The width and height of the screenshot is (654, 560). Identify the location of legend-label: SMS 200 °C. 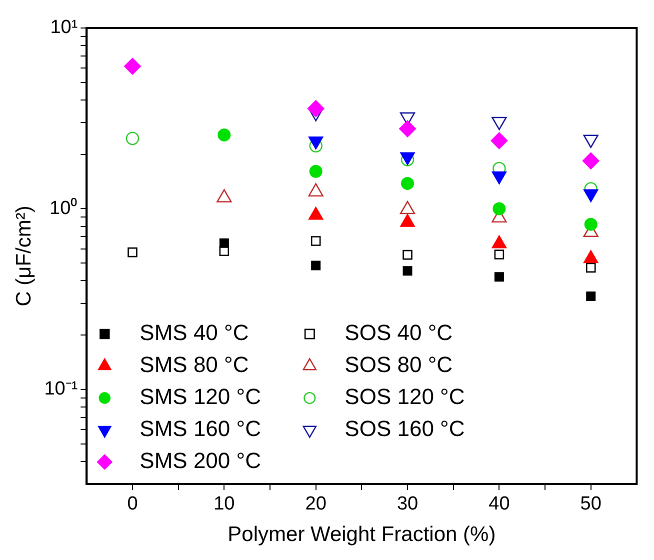
(201, 461).